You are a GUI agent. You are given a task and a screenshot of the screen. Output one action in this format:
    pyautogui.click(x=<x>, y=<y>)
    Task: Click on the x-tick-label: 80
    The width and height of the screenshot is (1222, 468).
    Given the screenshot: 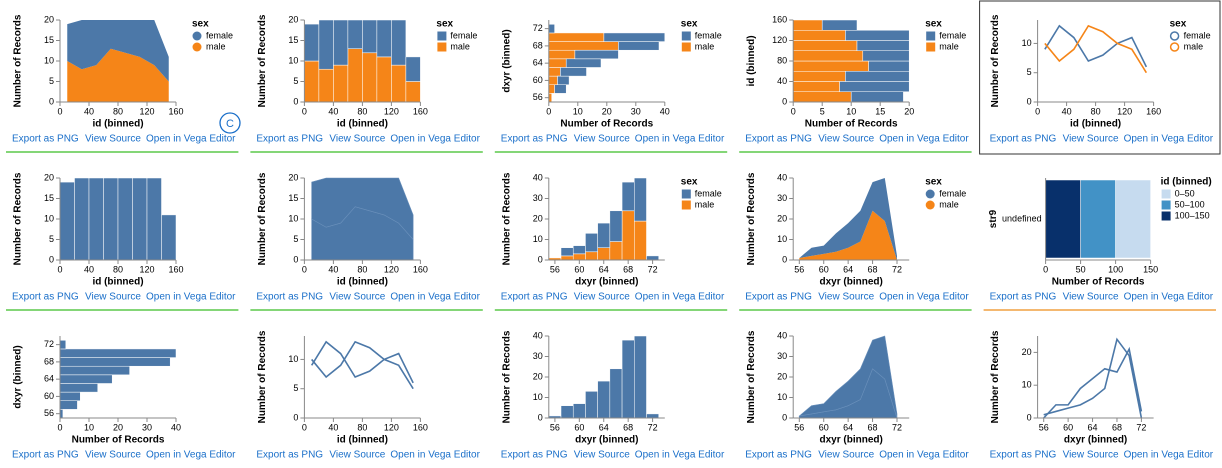 What is the action you would take?
    pyautogui.click(x=362, y=111)
    